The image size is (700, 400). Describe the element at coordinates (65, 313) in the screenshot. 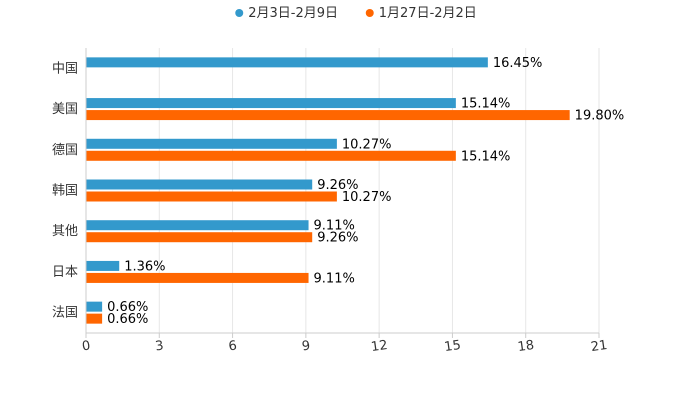

I see `category-label: 法国` at that location.